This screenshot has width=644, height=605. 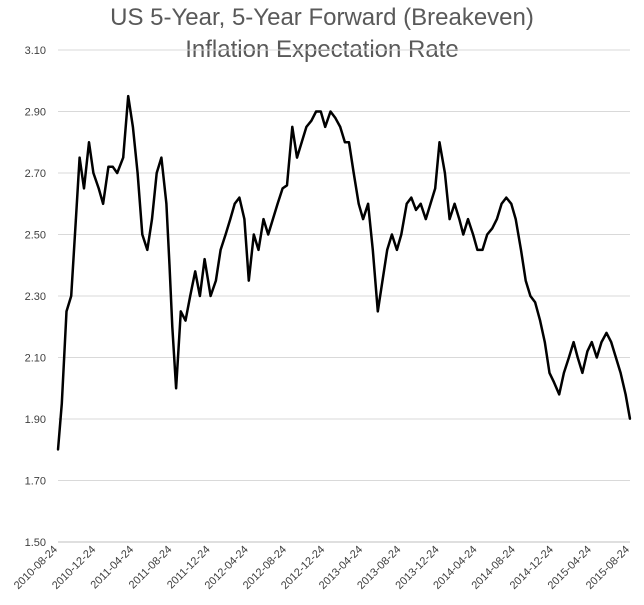 I want to click on y-tick-label: 1.70, so click(x=35, y=482).